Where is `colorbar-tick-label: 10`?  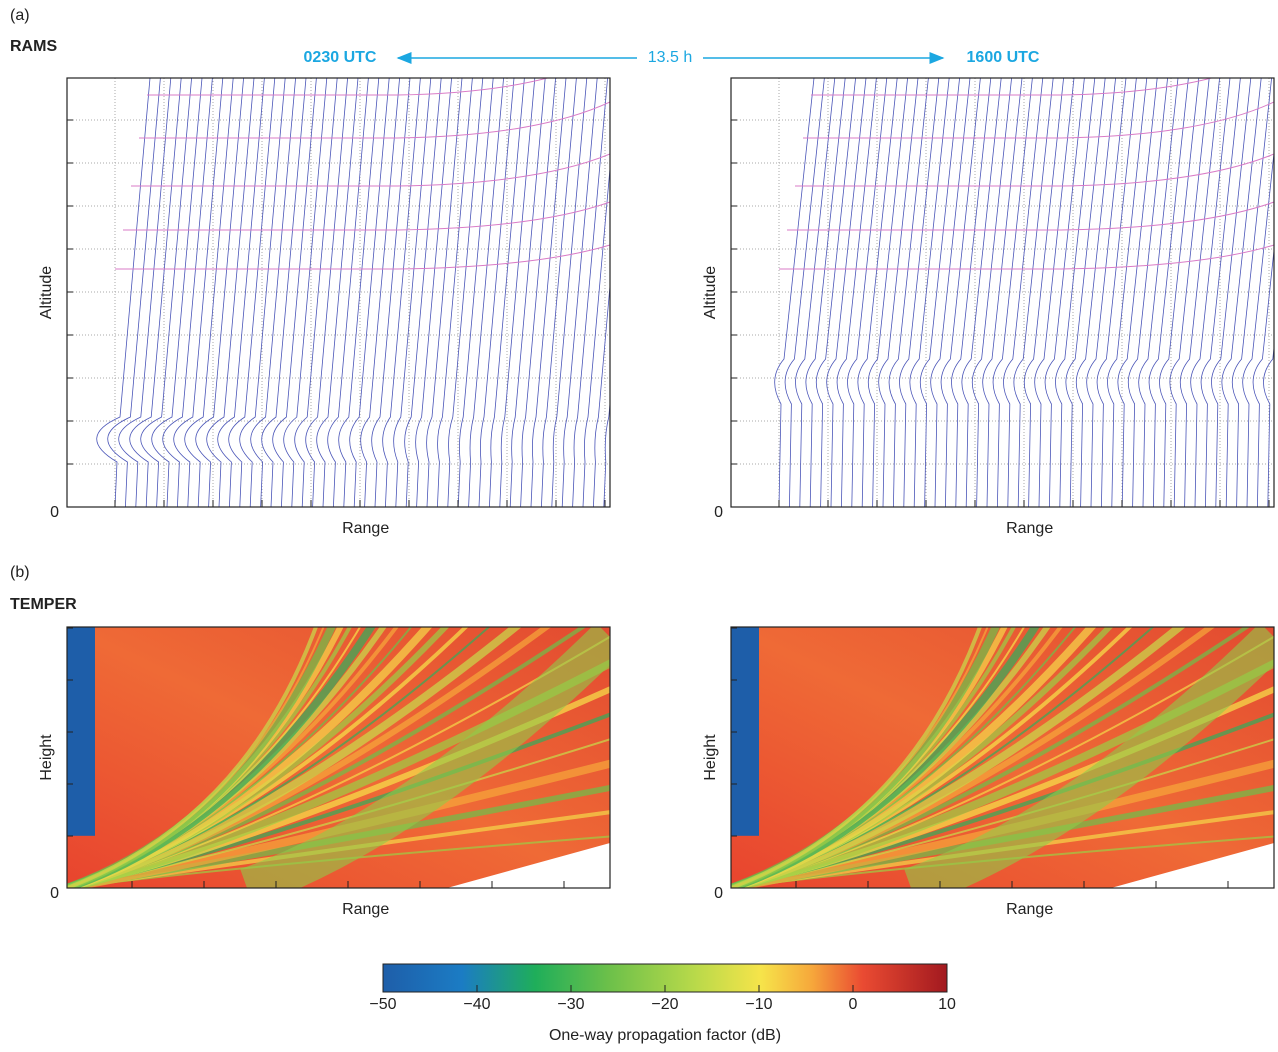 colorbar-tick-label: 10 is located at coordinates (947, 1004).